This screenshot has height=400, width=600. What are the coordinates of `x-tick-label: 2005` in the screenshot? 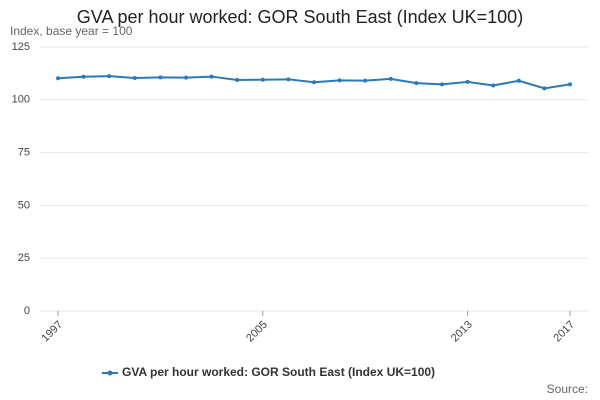 It's located at (257, 332).